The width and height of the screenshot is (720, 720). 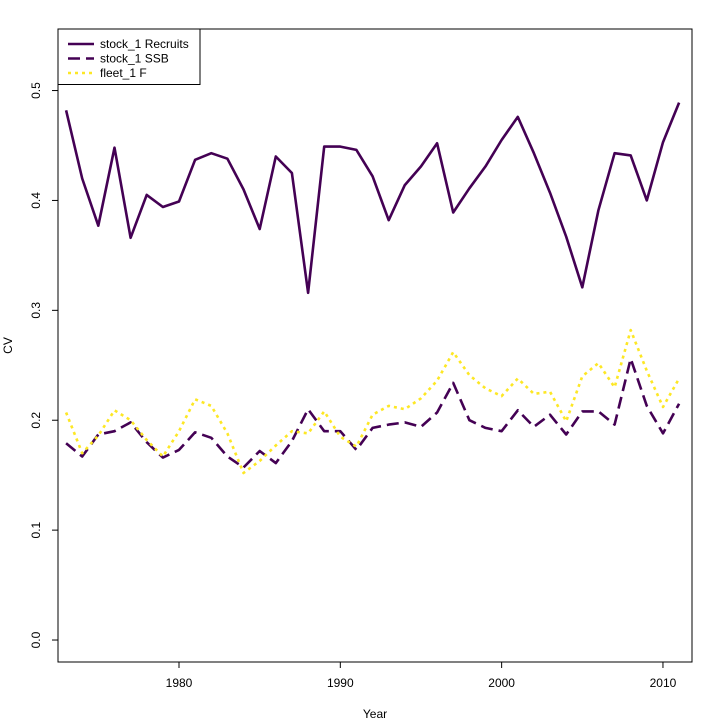 What do you see at coordinates (144, 44) in the screenshot?
I see `legend-label-1: stock_1 Recruits` at bounding box center [144, 44].